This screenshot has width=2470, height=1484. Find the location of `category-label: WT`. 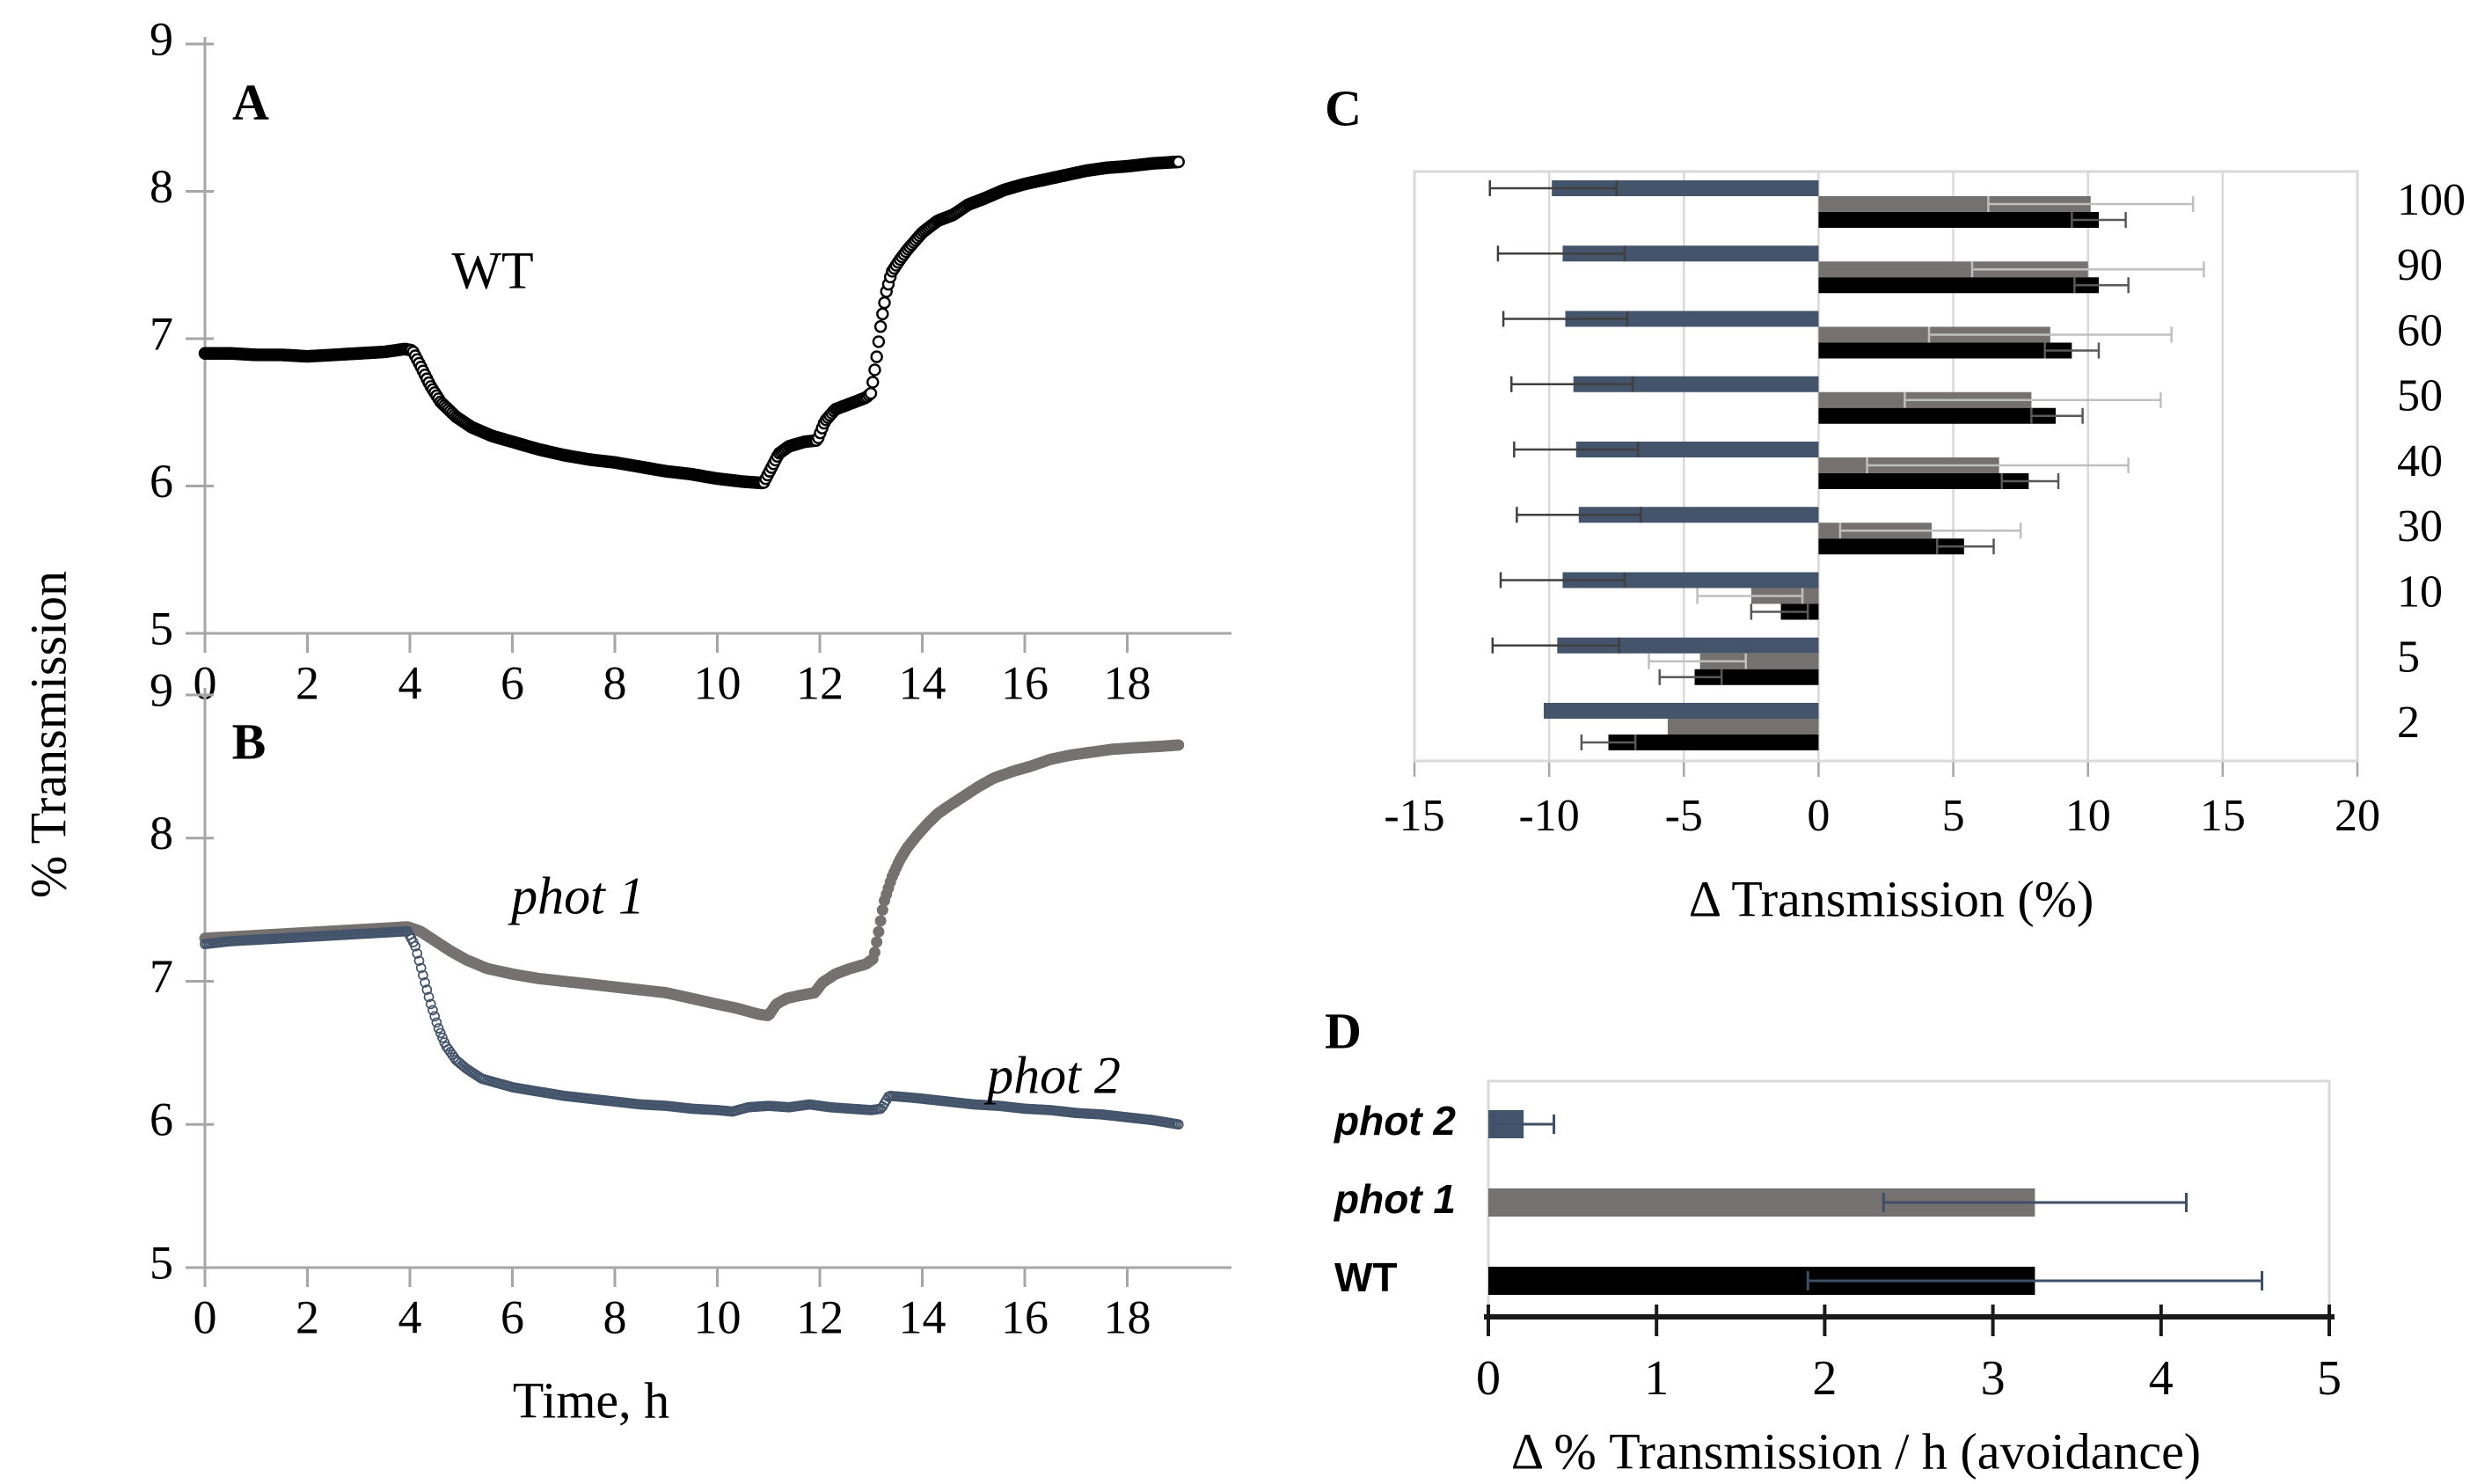

category-label: WT is located at coordinates (1366, 1277).